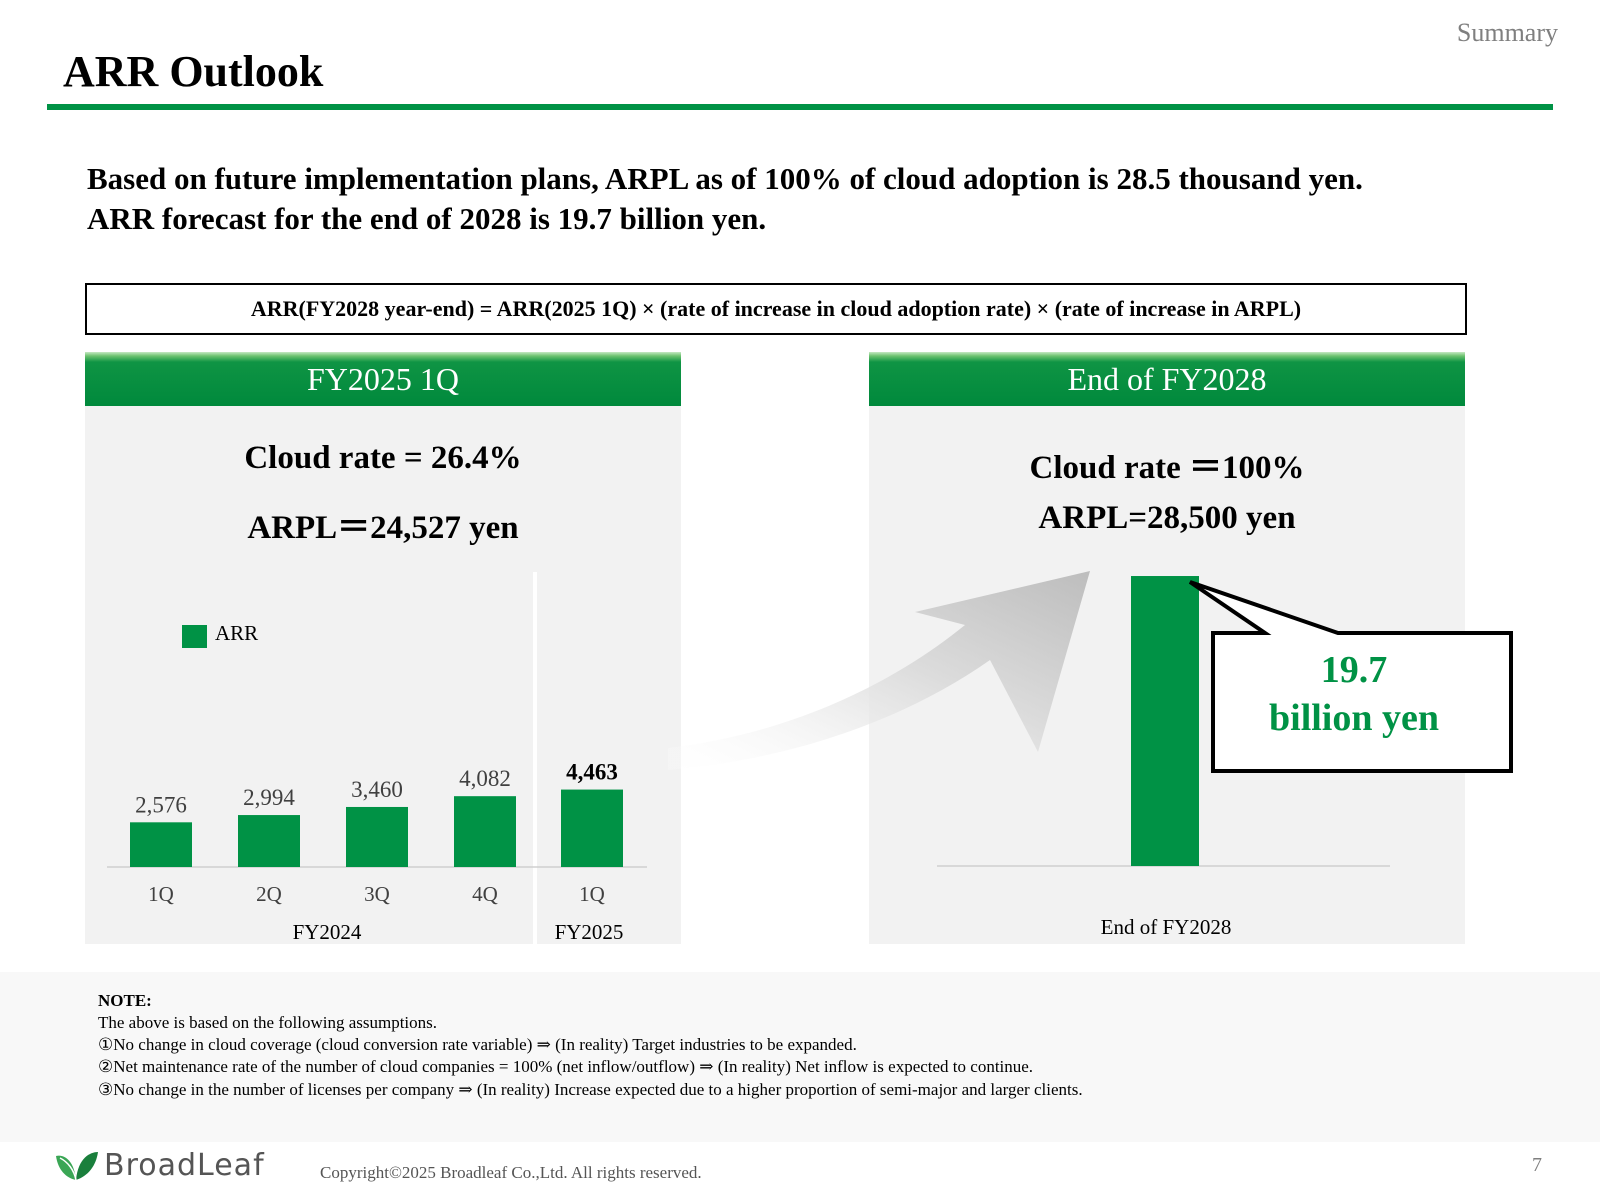  Describe the element at coordinates (377, 894) in the screenshot. I see `category-label-2: 3Q` at that location.